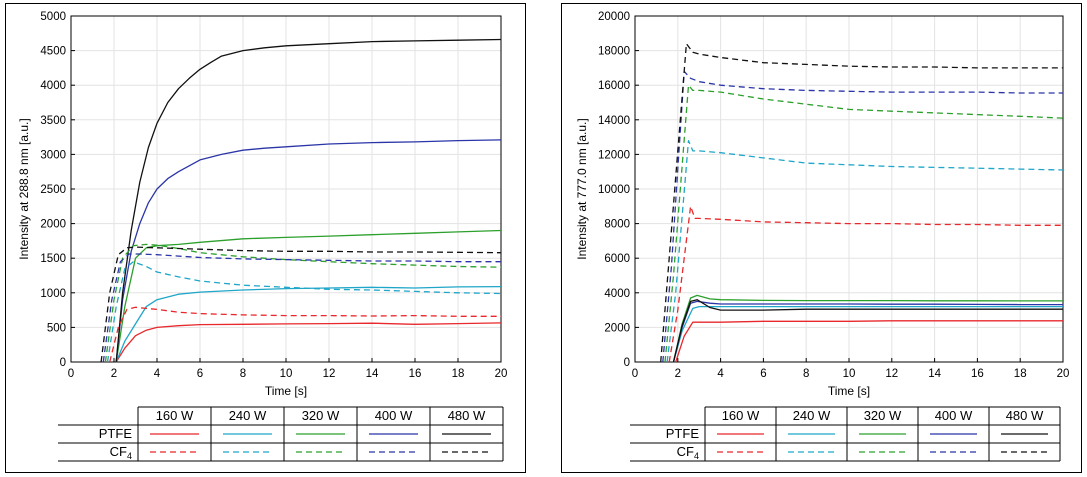 The image size is (1087, 477). I want to click on series-line-ptfe-480w, so click(867, 331).